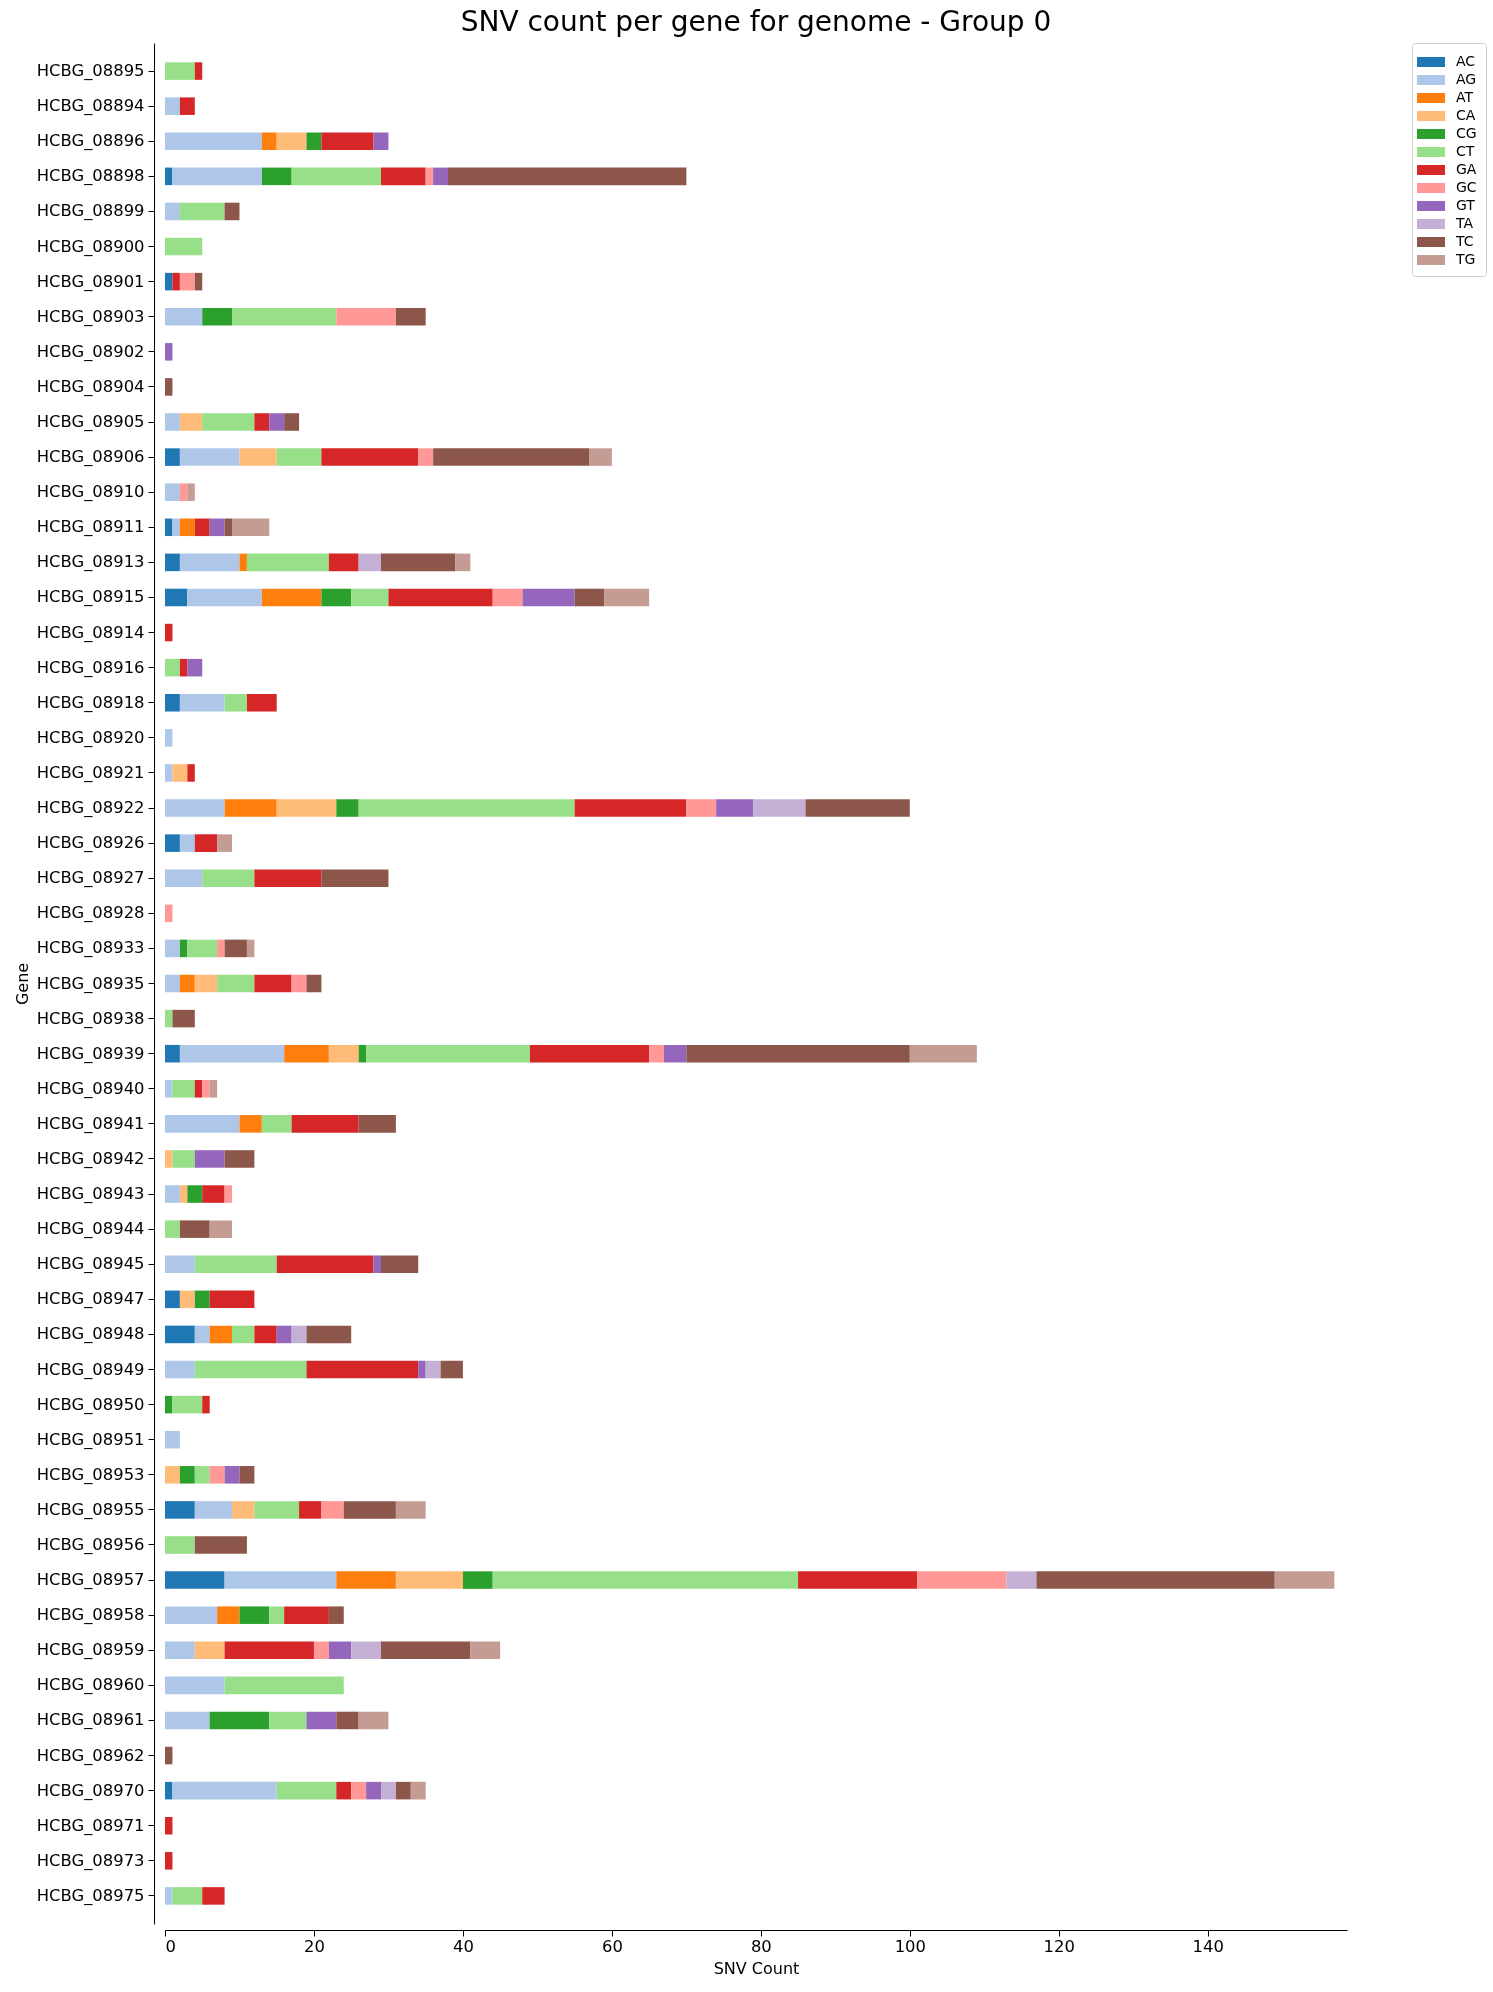 The width and height of the screenshot is (1493, 1992). I want to click on y-tick-label: HCBG_08956, so click(90, 1544).